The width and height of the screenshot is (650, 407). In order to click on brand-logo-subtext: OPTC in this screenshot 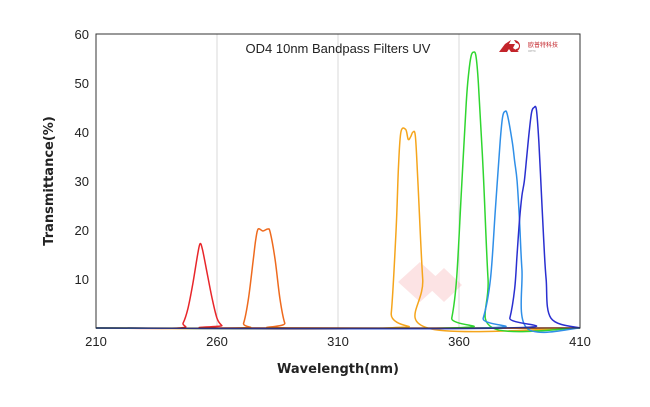, I will do `click(532, 51)`.